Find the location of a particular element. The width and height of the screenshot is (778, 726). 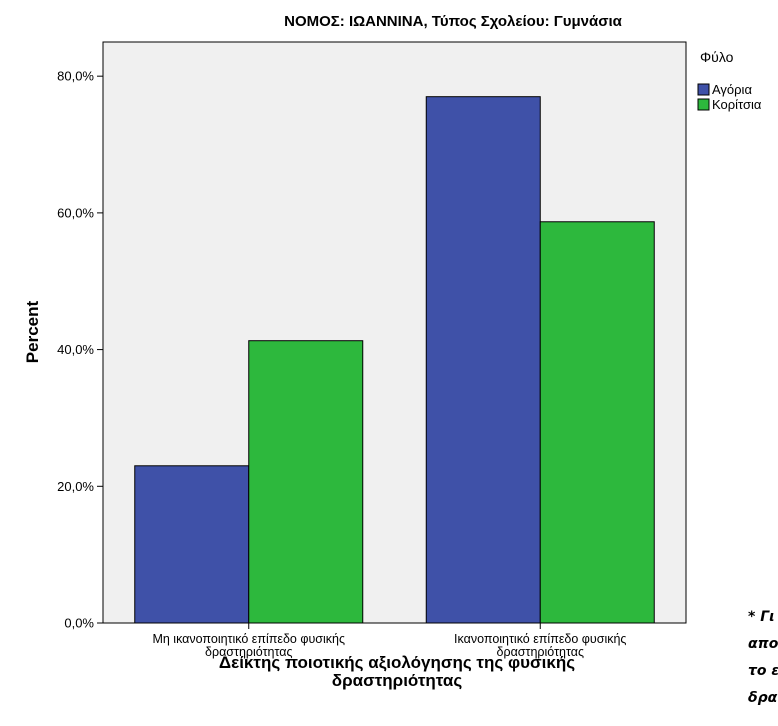

y-tick-label: 0,0% is located at coordinates (79, 623).